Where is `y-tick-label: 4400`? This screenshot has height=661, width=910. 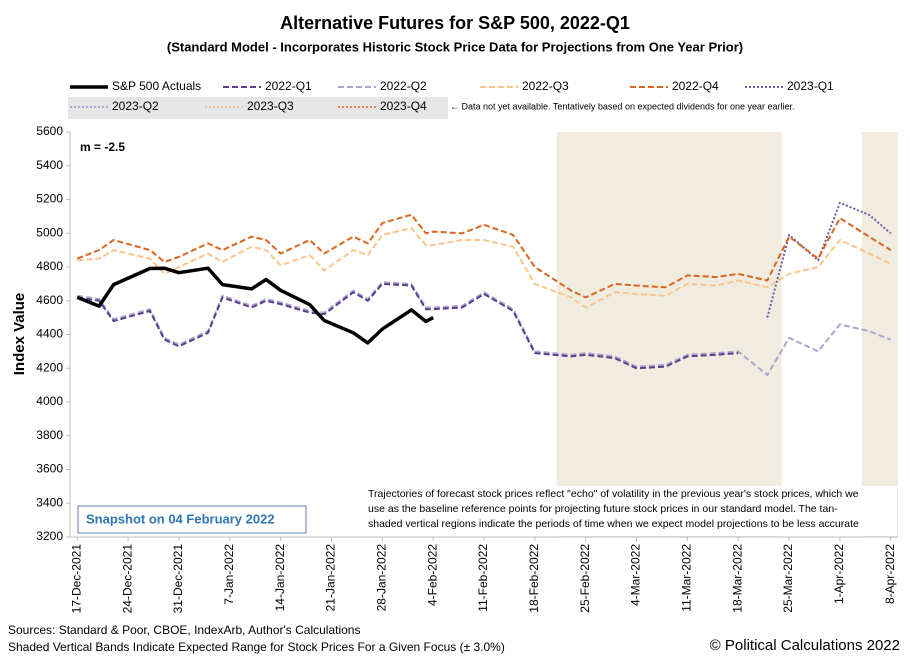
y-tick-label: 4400 is located at coordinates (49, 334).